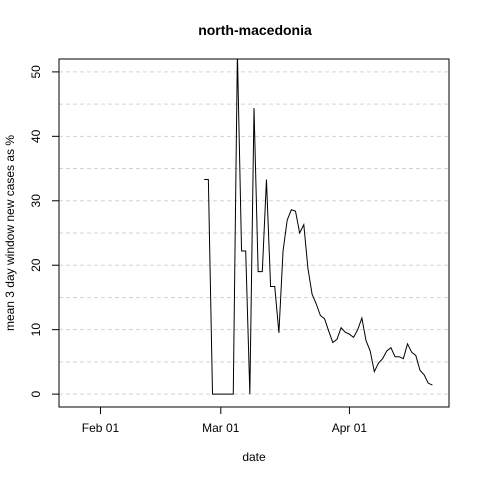 This screenshot has height=480, width=480. Describe the element at coordinates (254, 457) in the screenshot. I see `x-axis-label: date` at that location.